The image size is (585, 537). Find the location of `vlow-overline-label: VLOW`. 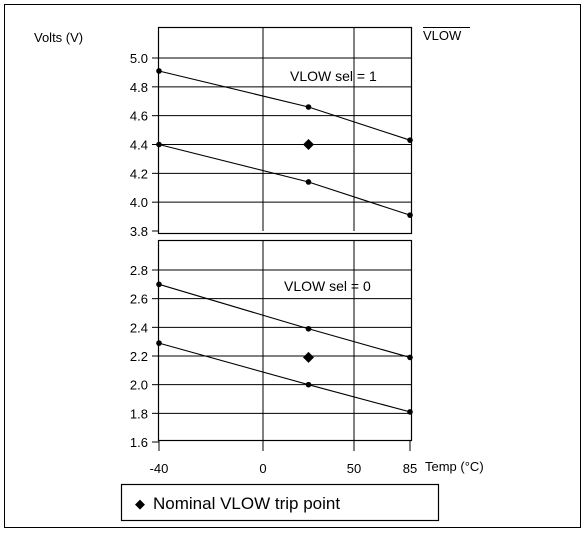

vlow-overline-label: VLOW is located at coordinates (442, 35).